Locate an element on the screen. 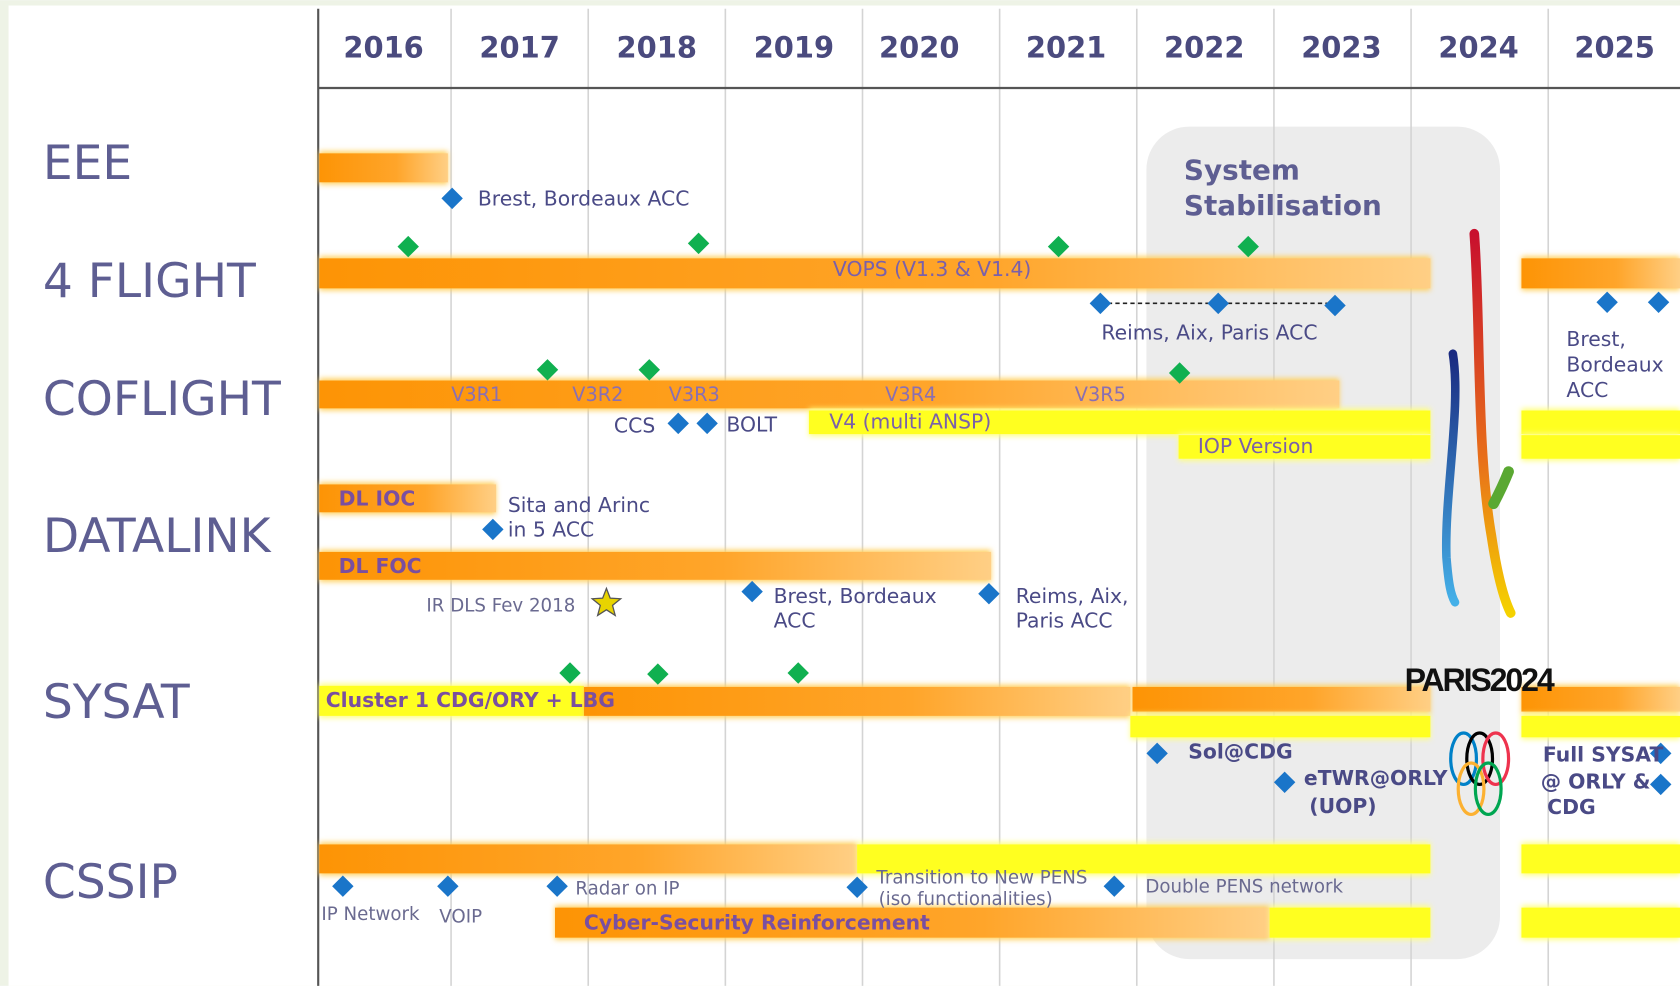 The width and height of the screenshot is (1680, 986). label: Sita and Arinc is located at coordinates (579, 505).